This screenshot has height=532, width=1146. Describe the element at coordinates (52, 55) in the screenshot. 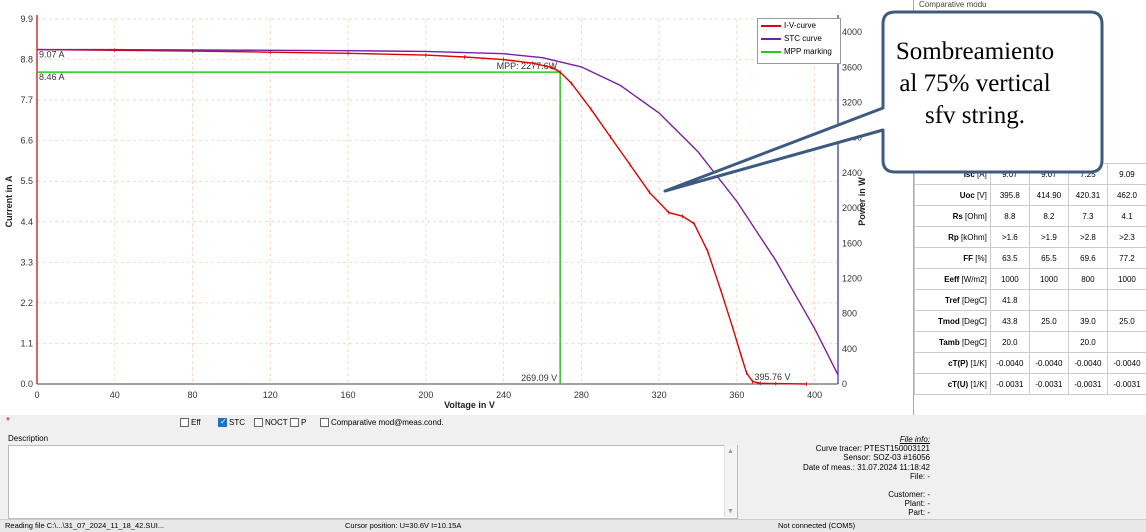

I see `isc-label: 9.07 A` at that location.